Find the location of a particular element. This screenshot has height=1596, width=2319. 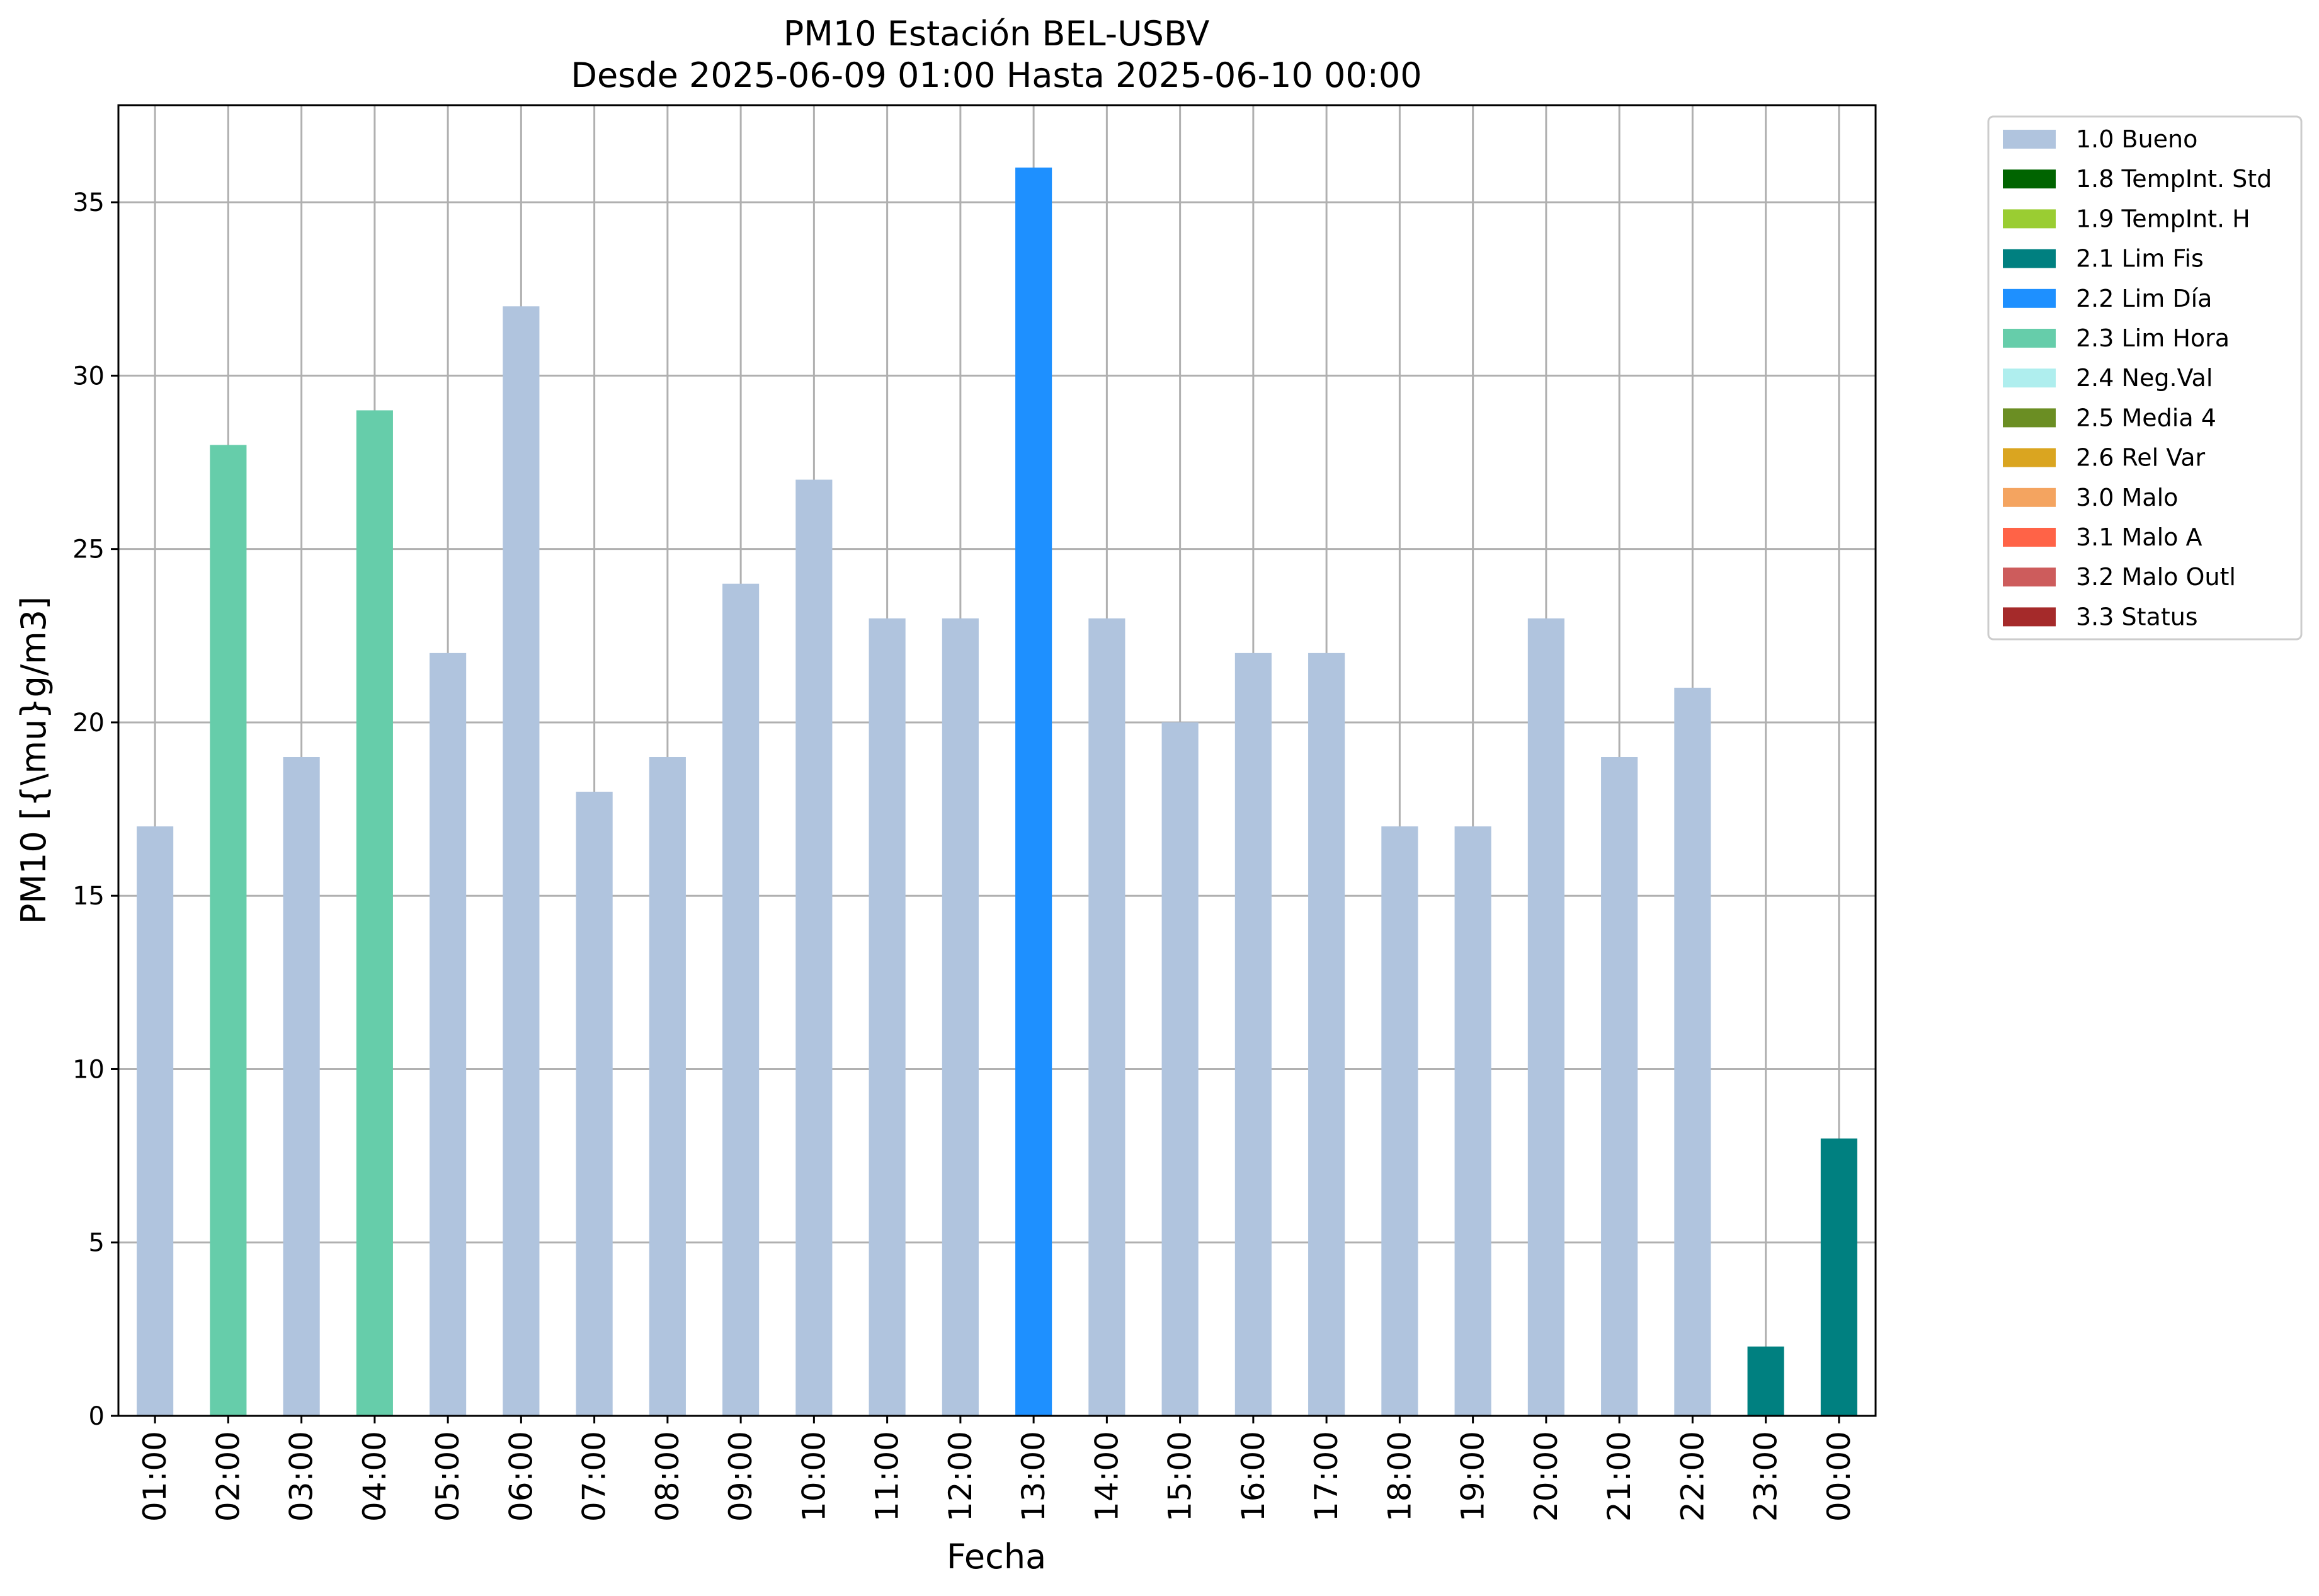

x-tick-label: 02:00 is located at coordinates (228, 1476).